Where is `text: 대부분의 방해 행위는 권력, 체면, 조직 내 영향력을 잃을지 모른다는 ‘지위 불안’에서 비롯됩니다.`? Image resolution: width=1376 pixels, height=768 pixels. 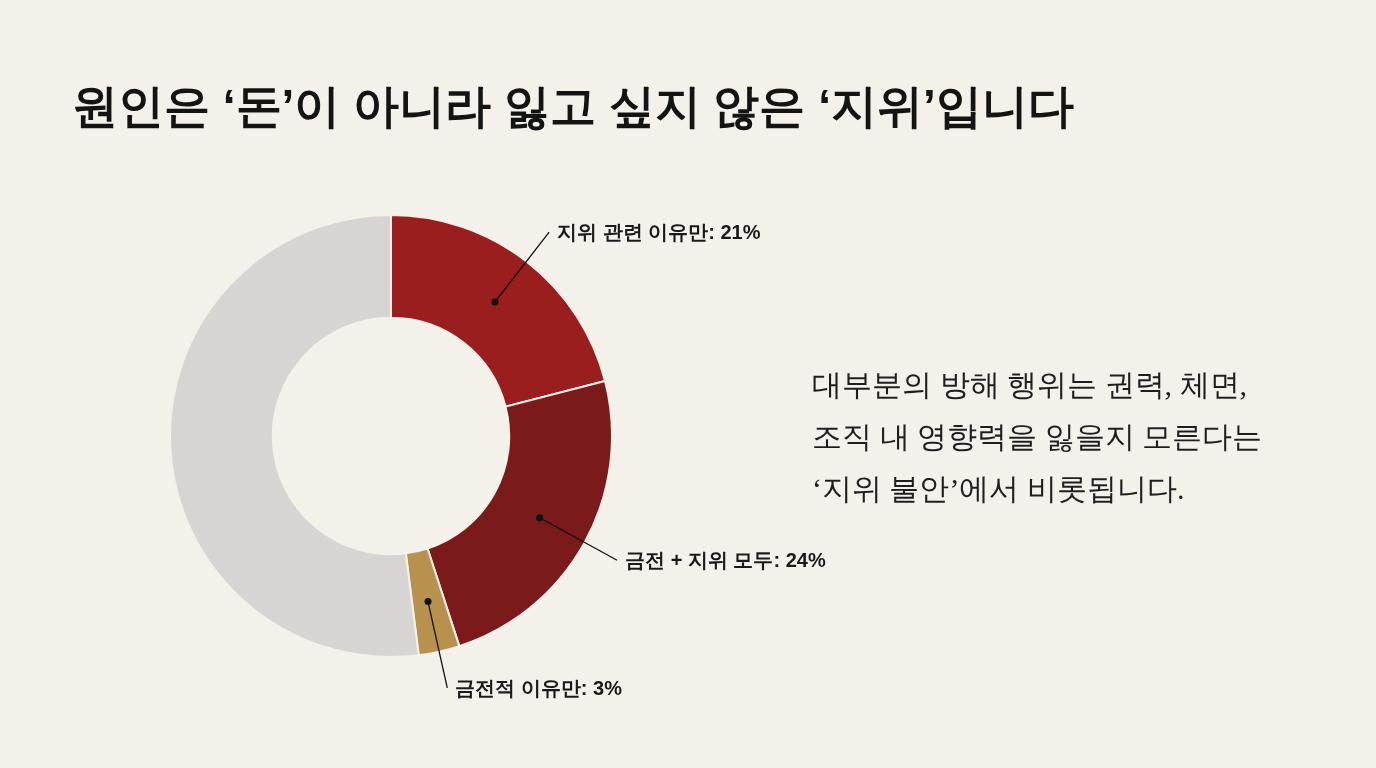
text: 대부분의 방해 행위는 권력, 체면, 조직 내 영향력을 잃을지 모른다는 ‘지위 불안’에서 비롯됩니다. is located at coordinates (1037, 436).